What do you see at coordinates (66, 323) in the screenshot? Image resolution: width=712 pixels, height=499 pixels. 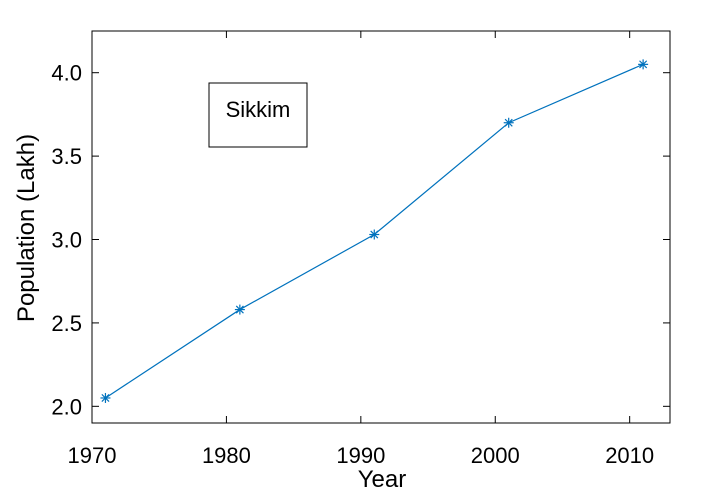 I see `y-tick-label: 2.5` at bounding box center [66, 323].